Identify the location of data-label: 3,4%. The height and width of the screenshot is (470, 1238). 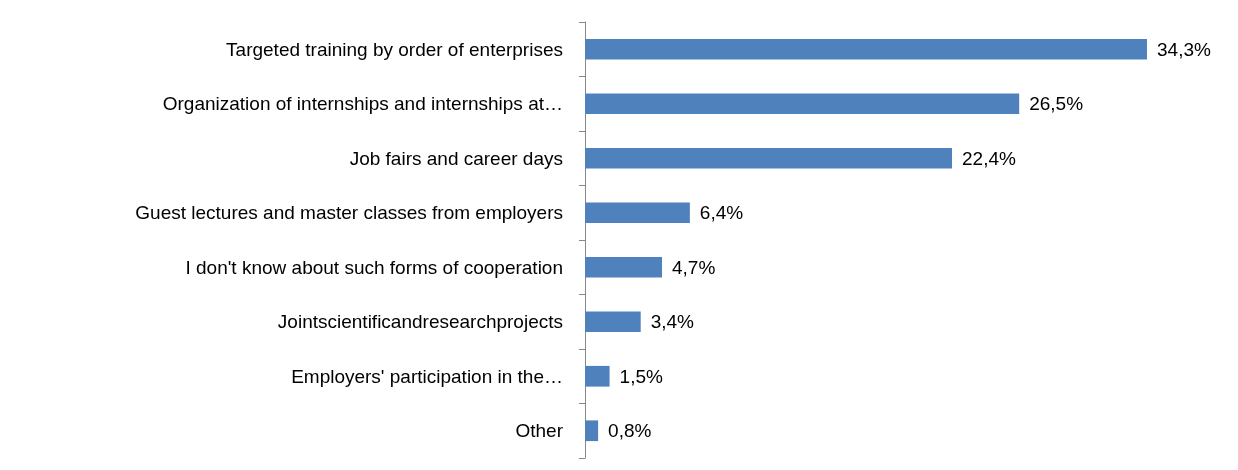
(672, 322).